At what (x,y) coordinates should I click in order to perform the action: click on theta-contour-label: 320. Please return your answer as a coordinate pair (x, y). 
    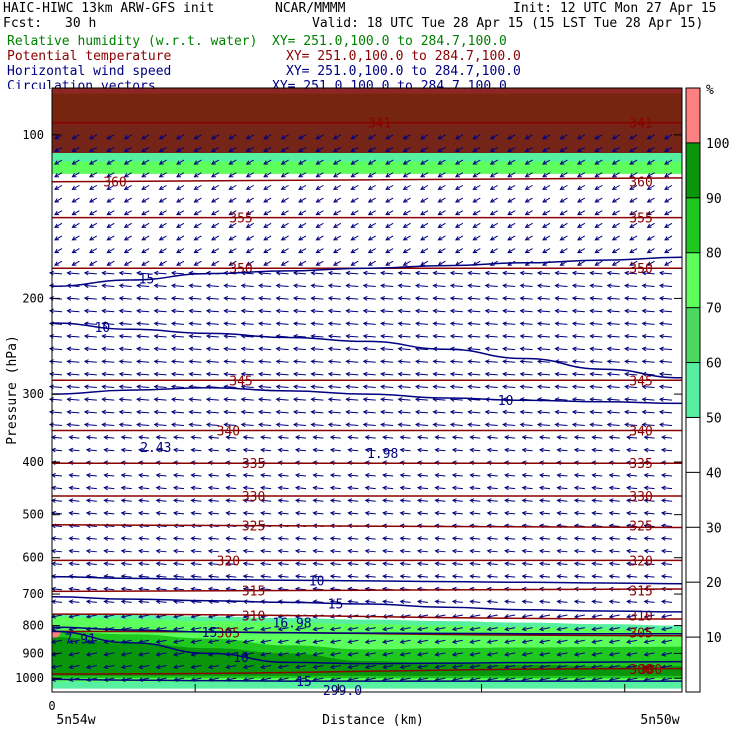
    Looking at the image, I should click on (228, 561).